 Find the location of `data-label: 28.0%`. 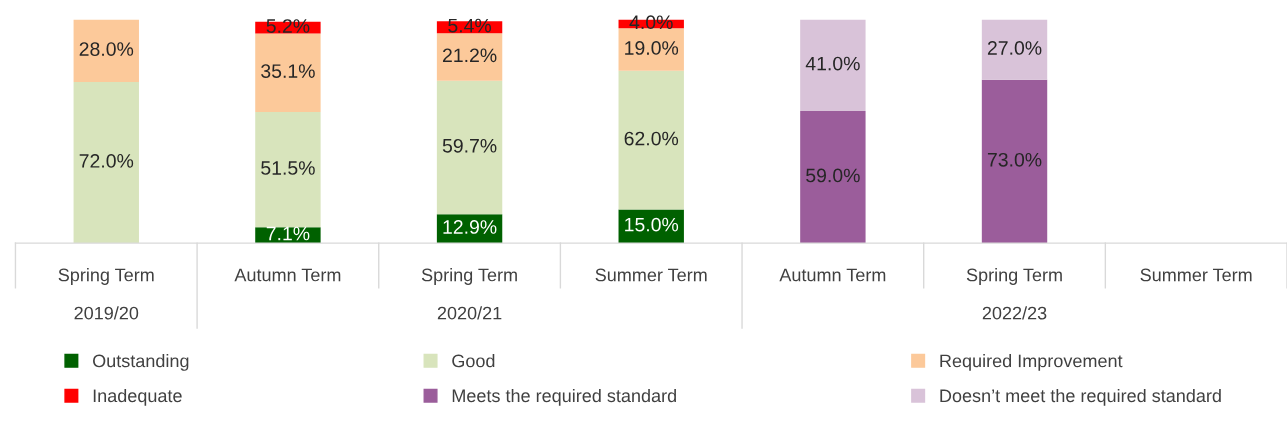

data-label: 28.0% is located at coordinates (106, 49).